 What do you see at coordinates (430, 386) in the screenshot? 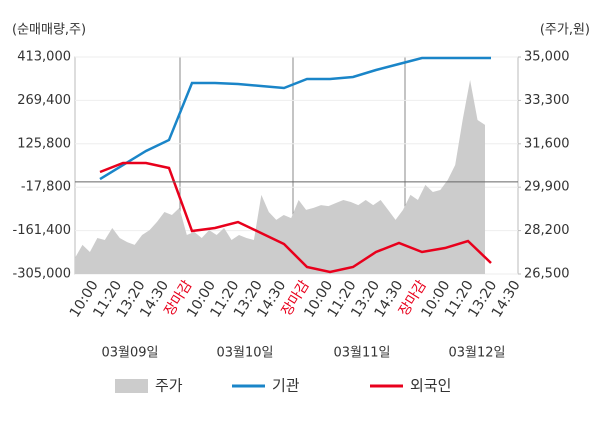
I see `legend-label: 외국인` at bounding box center [430, 386].